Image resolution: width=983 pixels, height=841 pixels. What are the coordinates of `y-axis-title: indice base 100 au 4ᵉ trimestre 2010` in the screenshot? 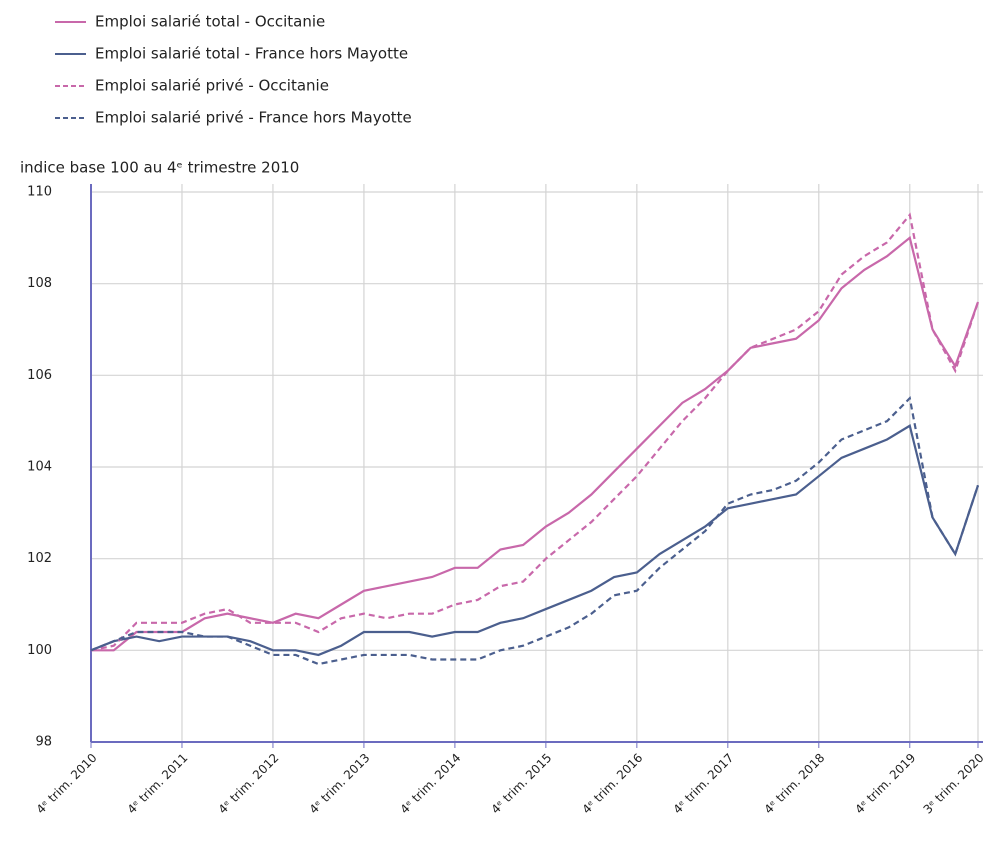 It's located at (159, 168).